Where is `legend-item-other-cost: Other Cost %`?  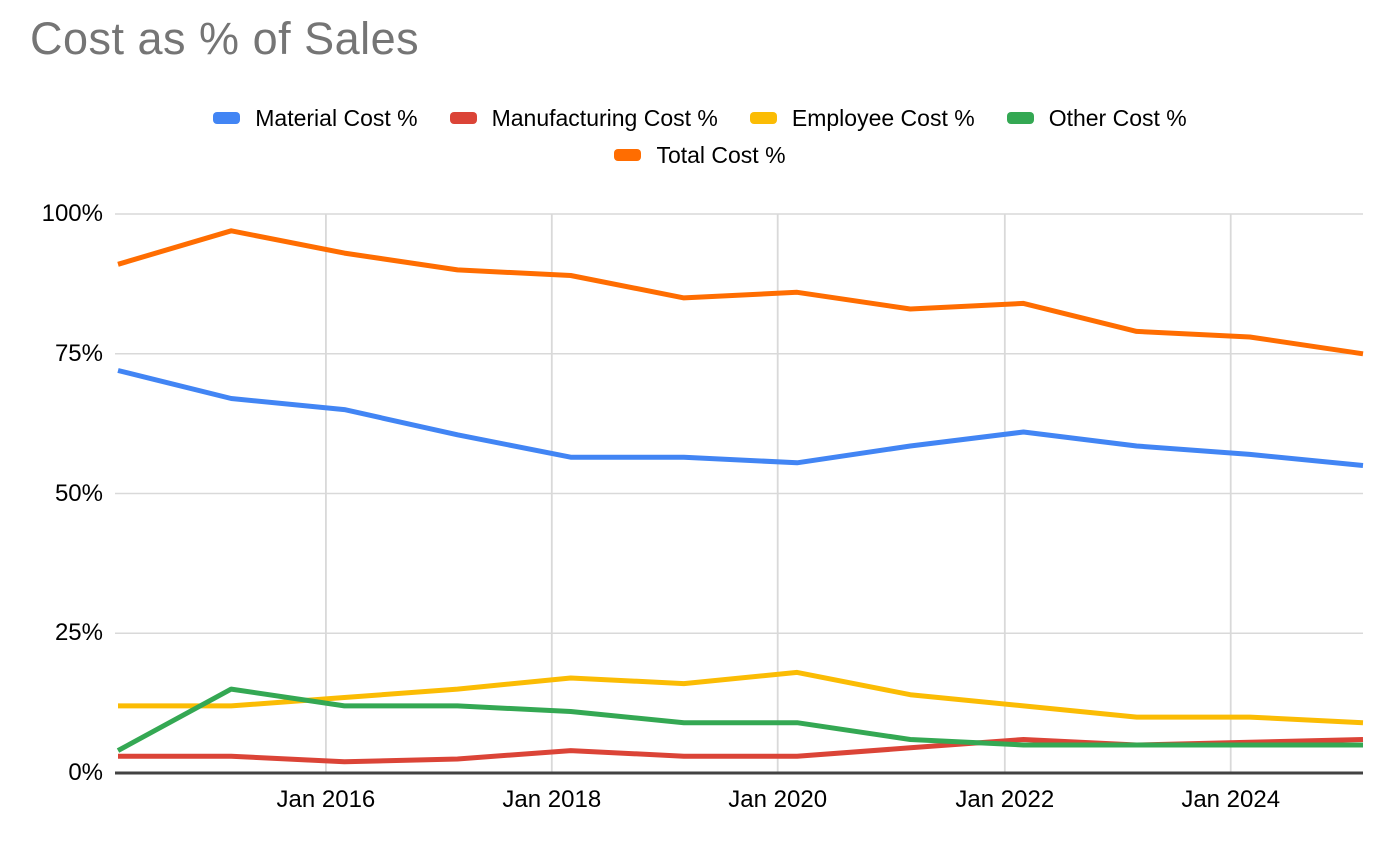
legend-item-other-cost: Other Cost % is located at coordinates (1096, 118).